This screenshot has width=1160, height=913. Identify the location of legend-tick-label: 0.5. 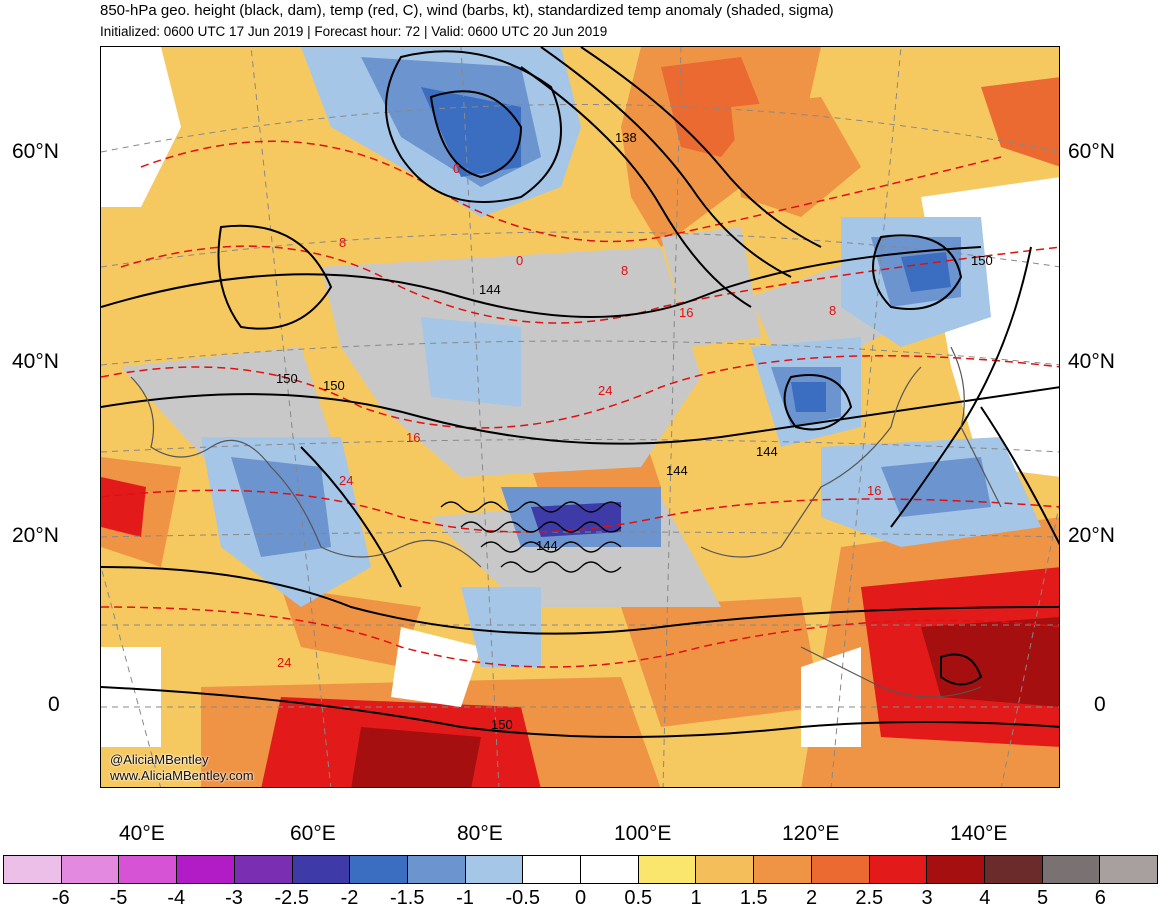
(638, 898).